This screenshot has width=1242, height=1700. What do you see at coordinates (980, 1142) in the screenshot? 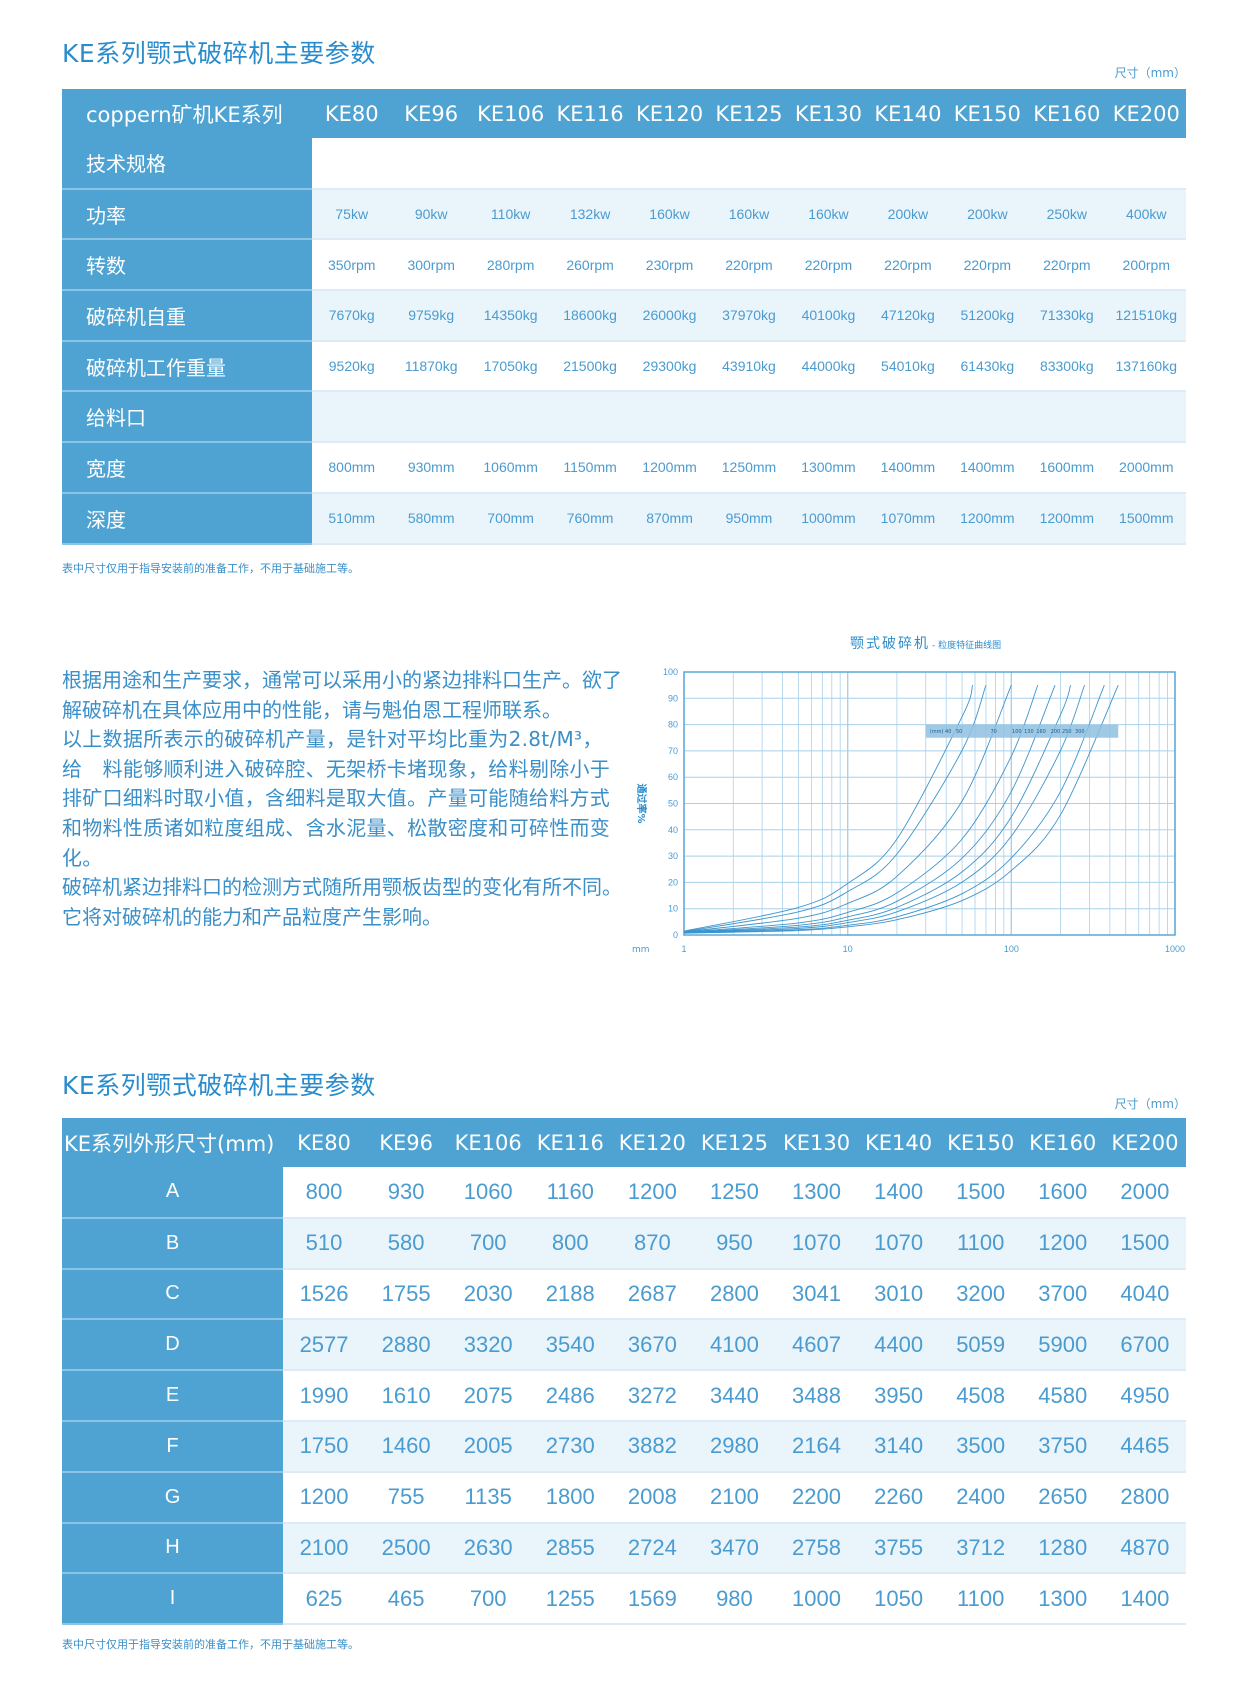
I see `header-model: KE150` at bounding box center [980, 1142].